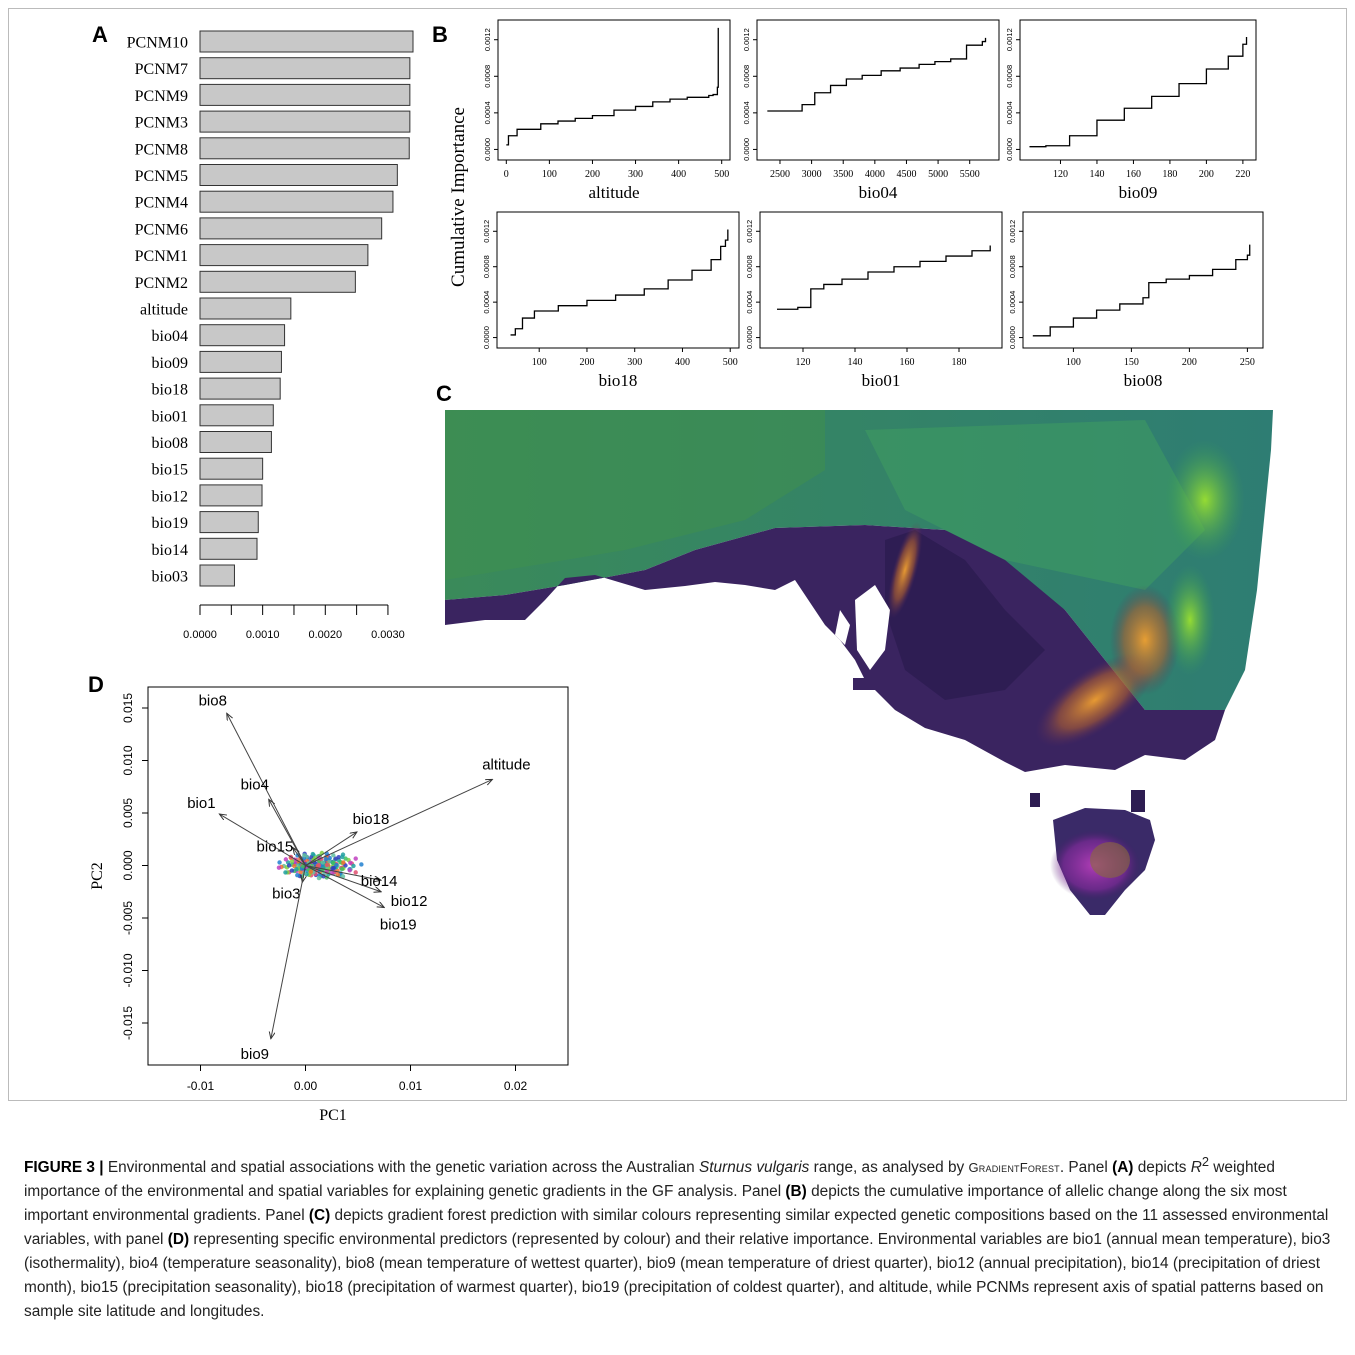  I want to click on x-tick-label: 4000, so click(875, 174).